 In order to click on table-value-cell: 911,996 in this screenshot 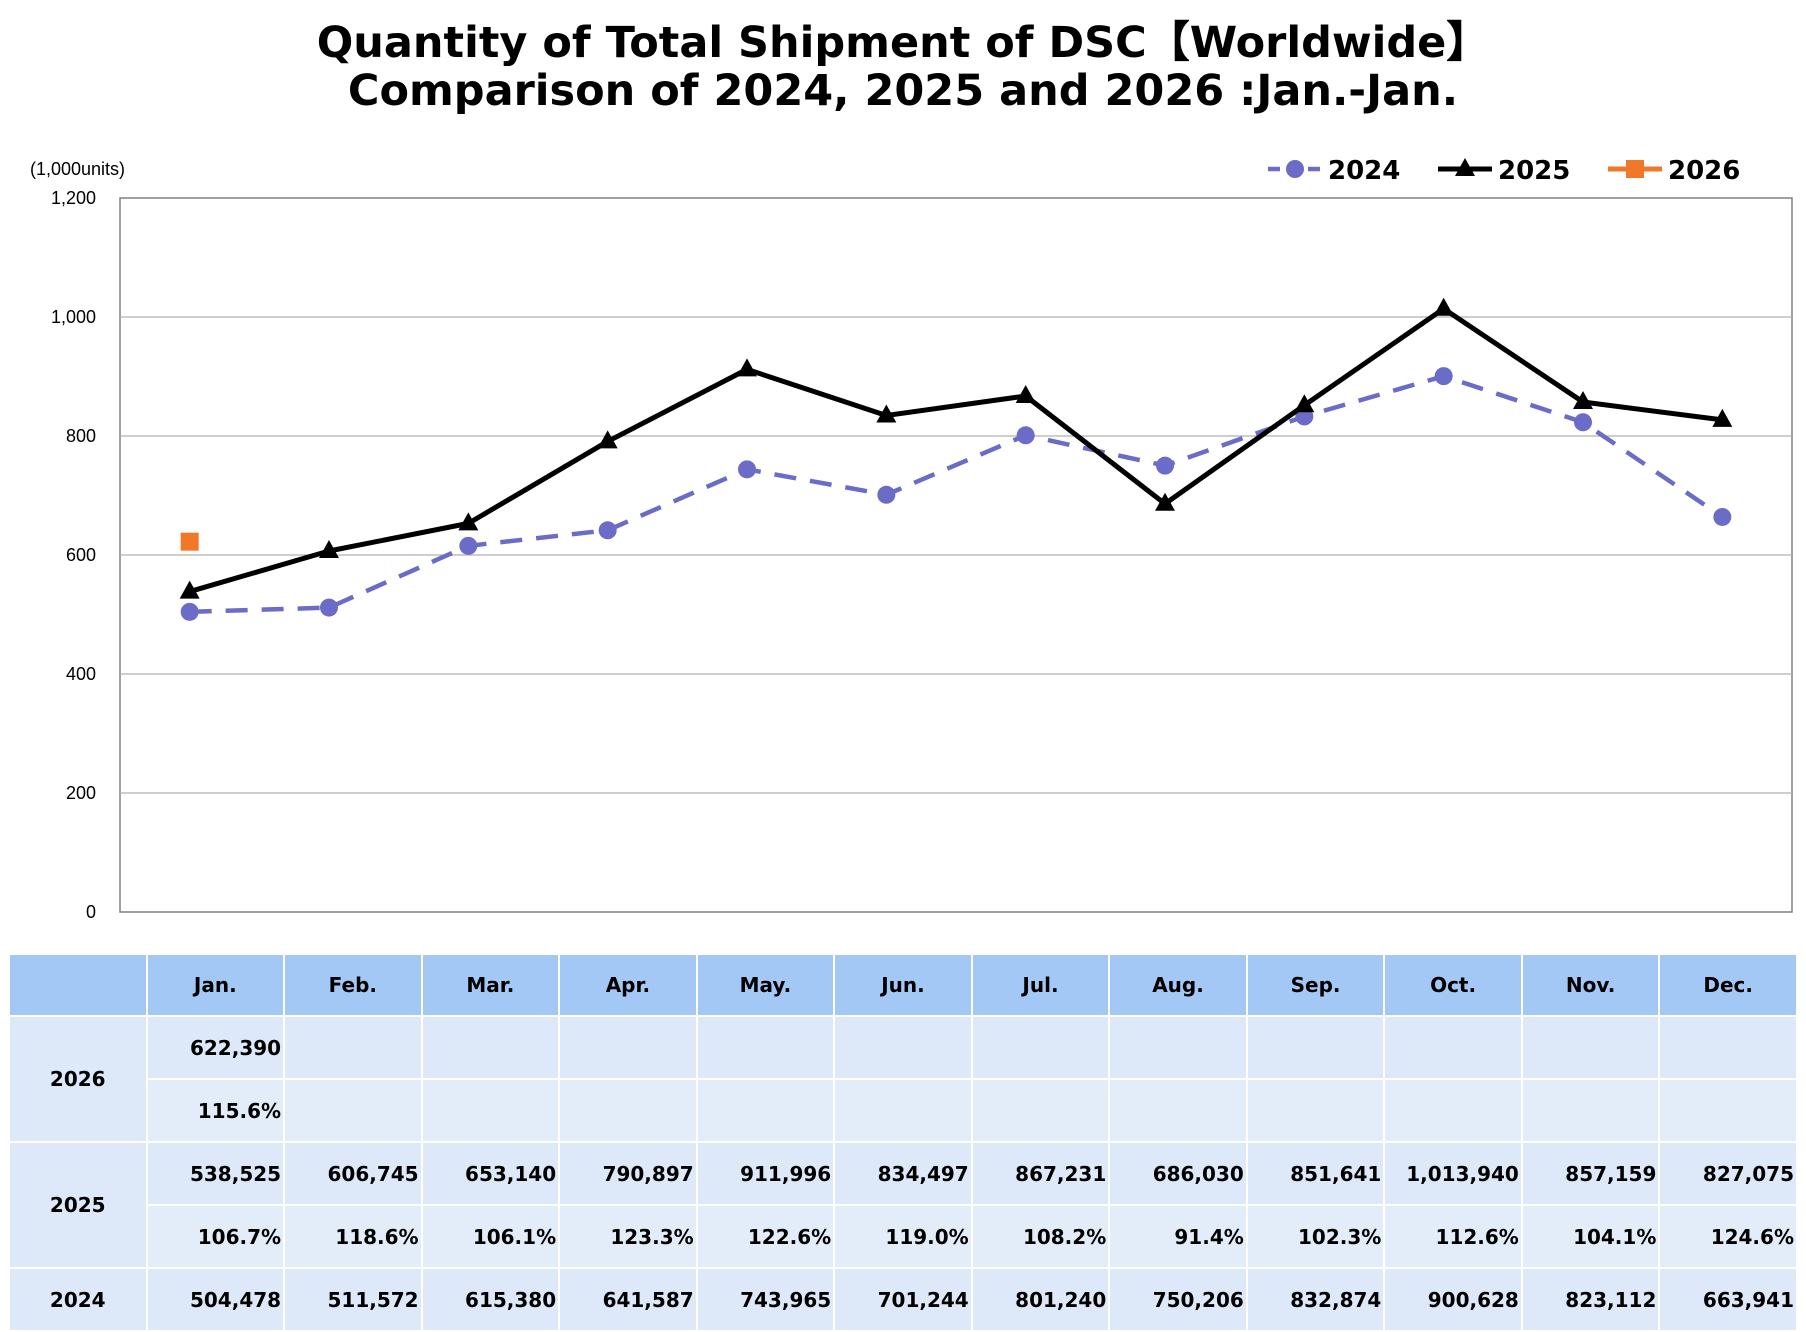, I will do `click(765, 1173)`.